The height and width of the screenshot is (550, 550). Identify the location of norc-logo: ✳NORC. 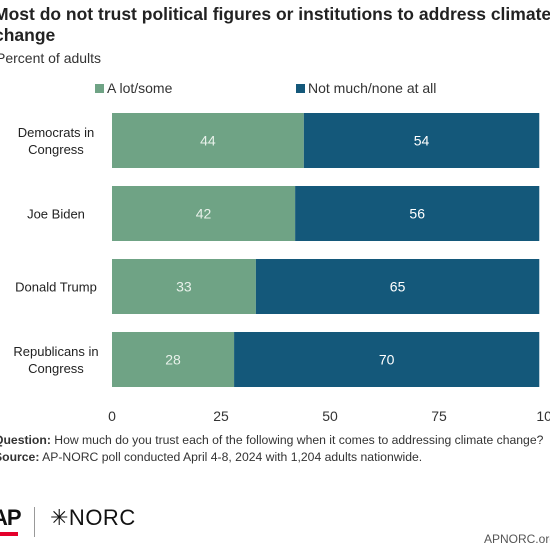
(93, 517).